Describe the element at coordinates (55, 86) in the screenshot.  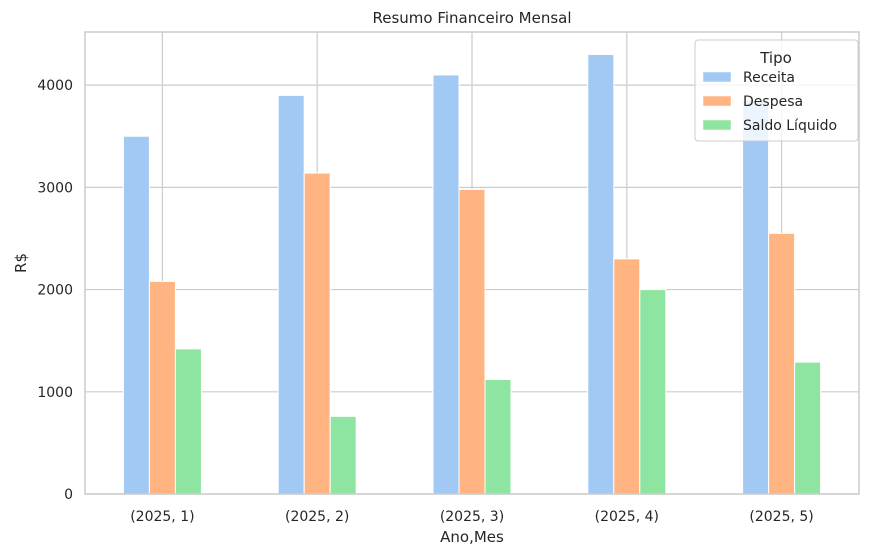
I see `y-tick-label: 4000` at that location.